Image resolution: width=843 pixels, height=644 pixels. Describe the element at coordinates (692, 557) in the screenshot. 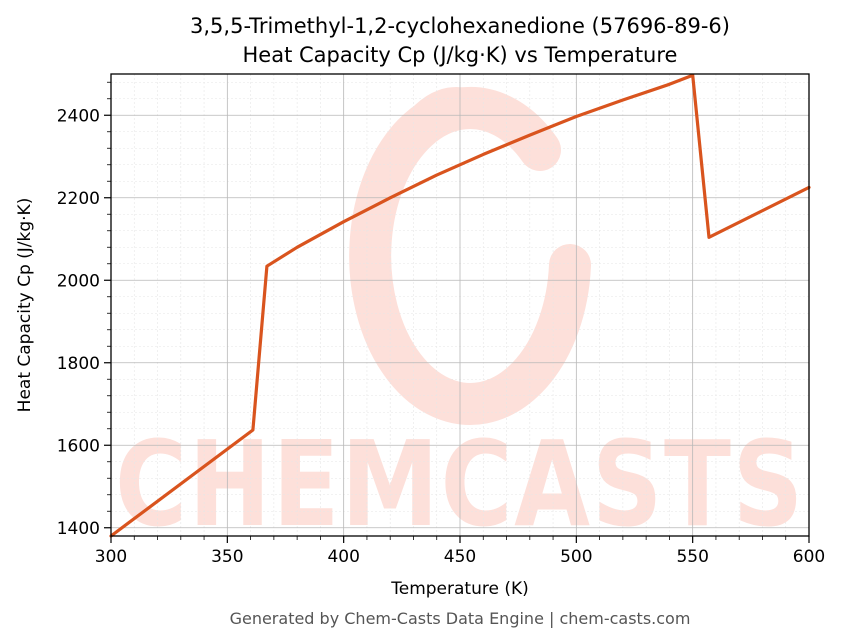

I see `x-tick-label: 550` at that location.